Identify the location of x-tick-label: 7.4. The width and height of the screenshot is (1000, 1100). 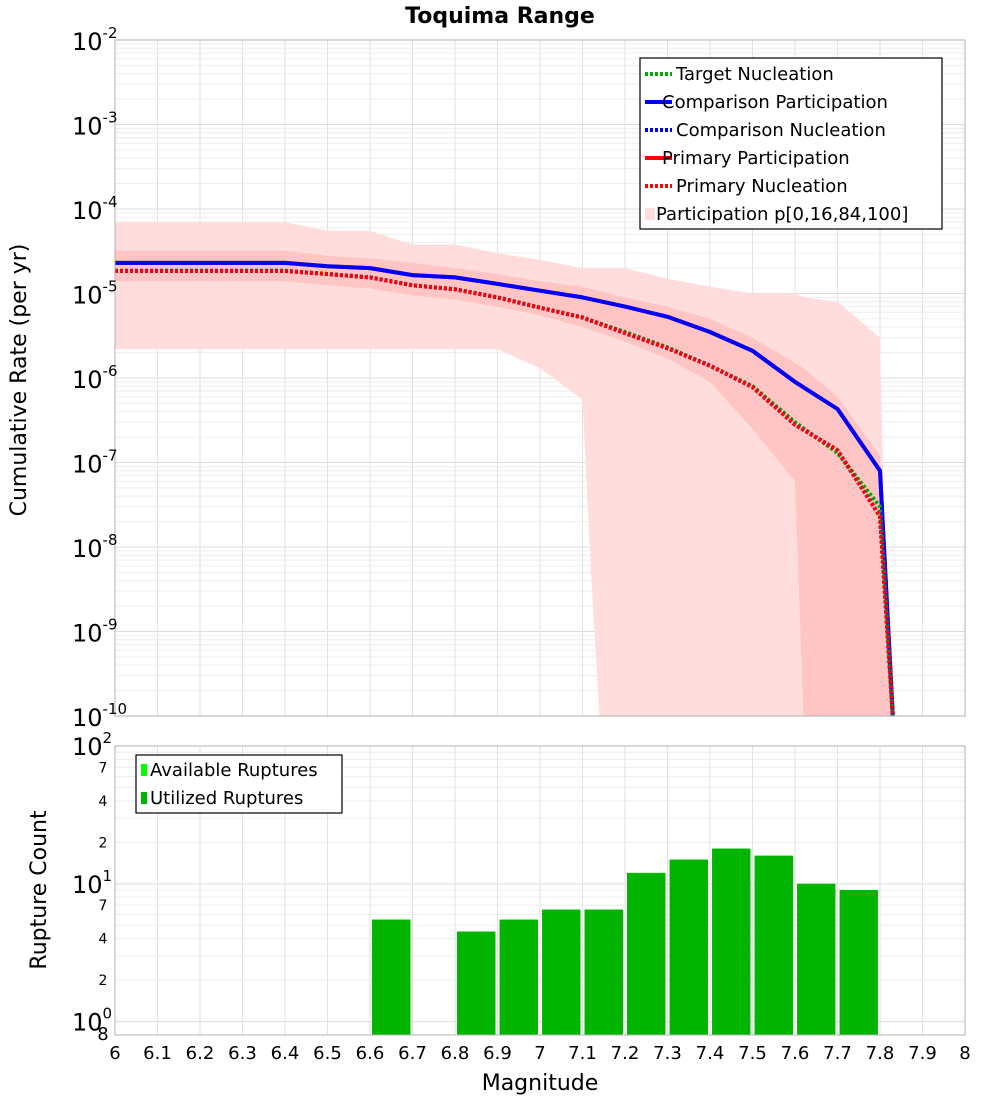
(710, 1053).